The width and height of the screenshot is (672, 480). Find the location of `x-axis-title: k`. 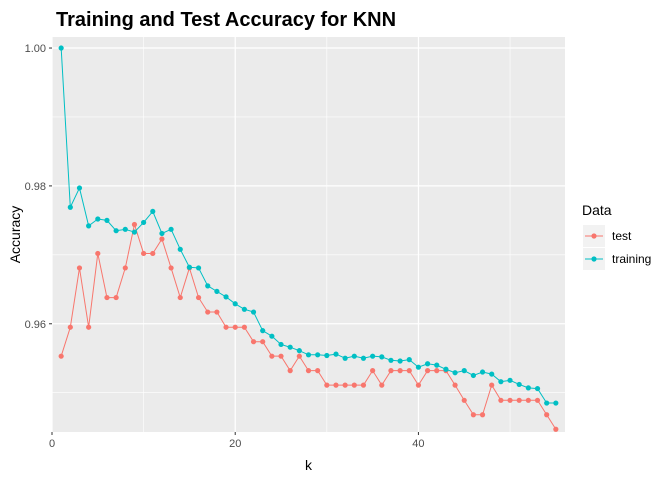

x-axis-title: k is located at coordinates (309, 465).